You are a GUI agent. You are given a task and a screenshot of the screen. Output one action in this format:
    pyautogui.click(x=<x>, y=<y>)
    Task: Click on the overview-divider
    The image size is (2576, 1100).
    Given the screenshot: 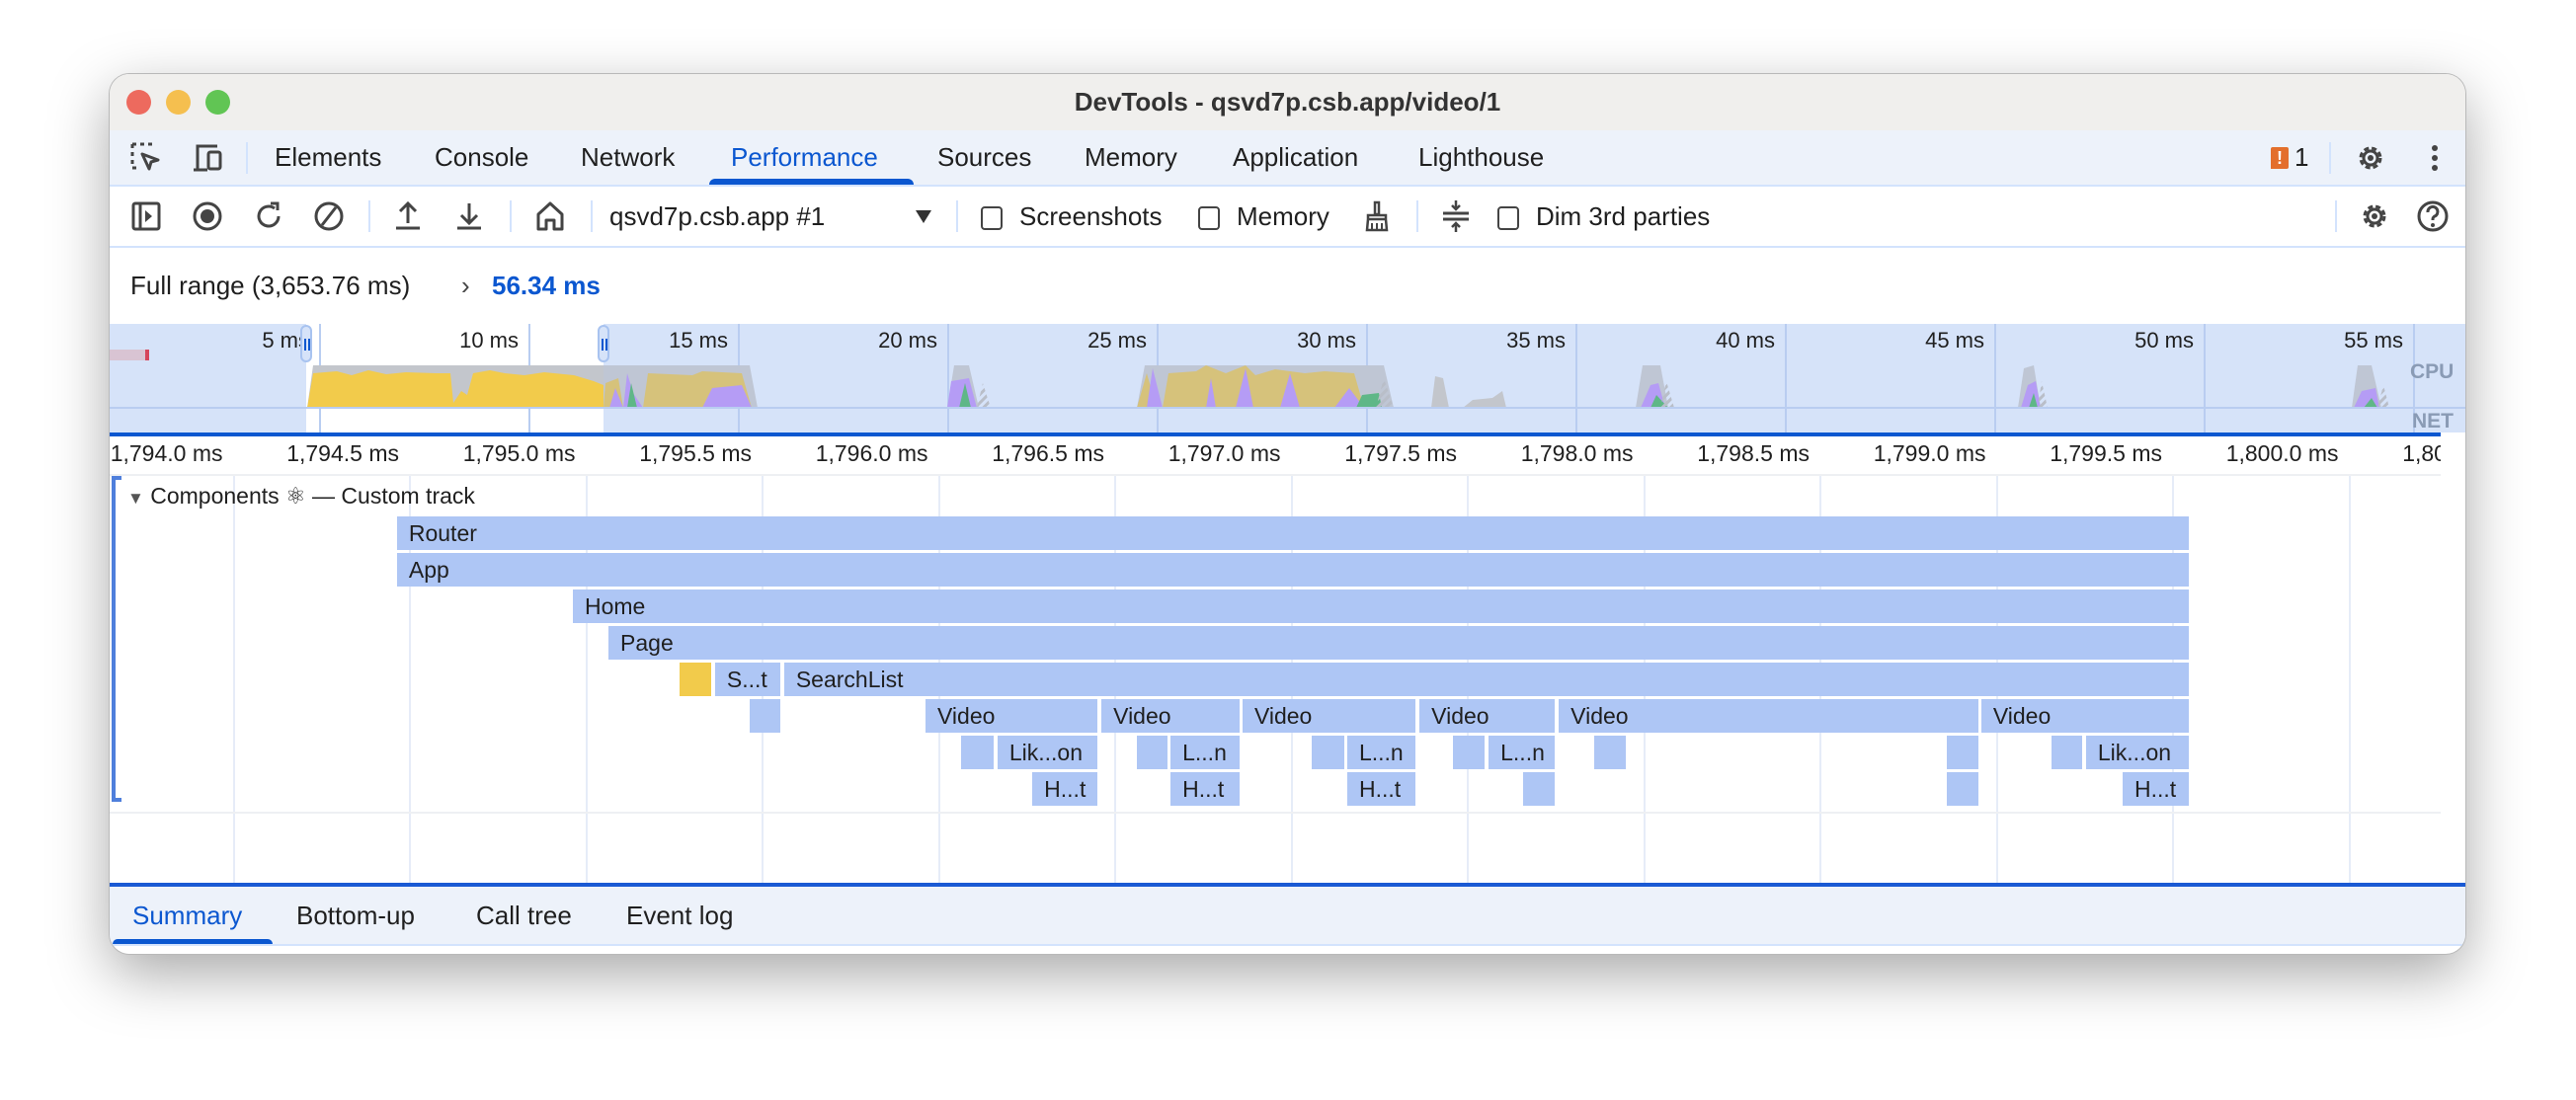 What is the action you would take?
    pyautogui.click(x=1275, y=434)
    